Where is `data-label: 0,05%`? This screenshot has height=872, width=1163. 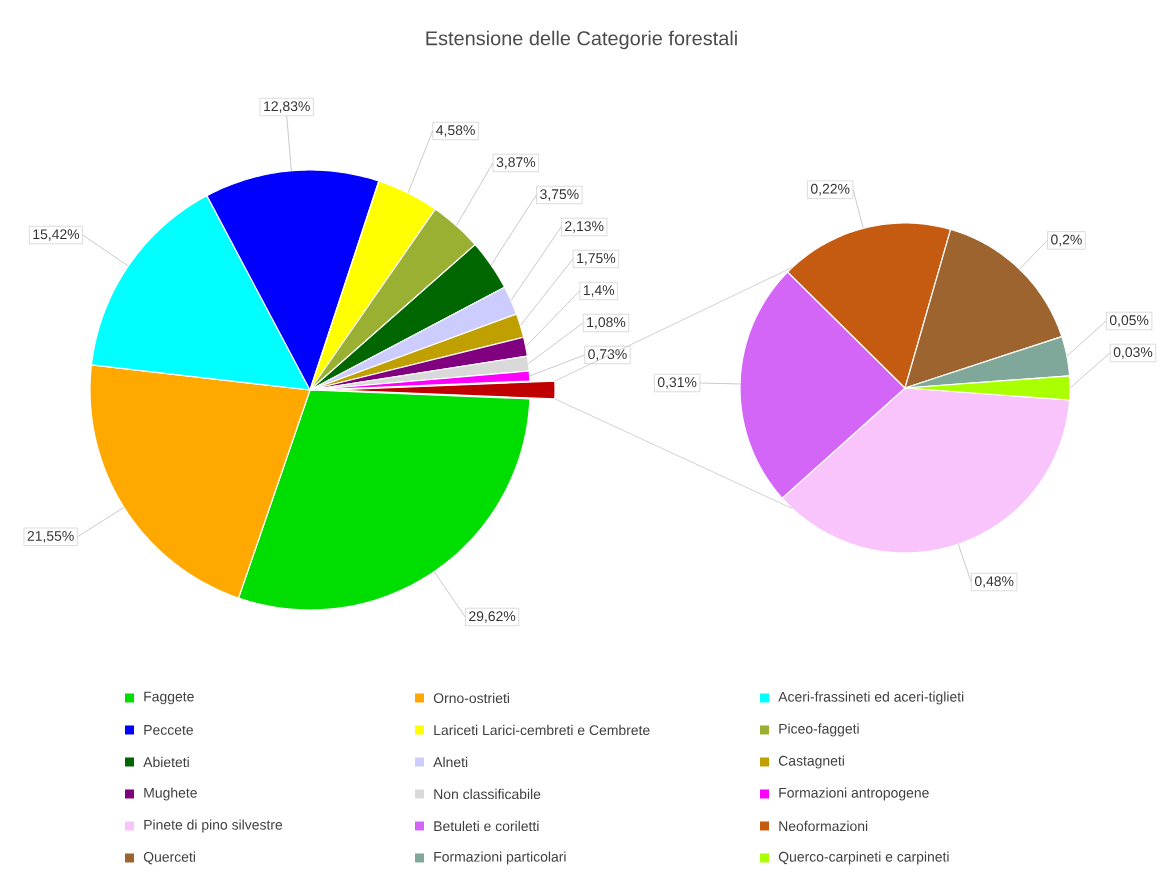
data-label: 0,05% is located at coordinates (1129, 321).